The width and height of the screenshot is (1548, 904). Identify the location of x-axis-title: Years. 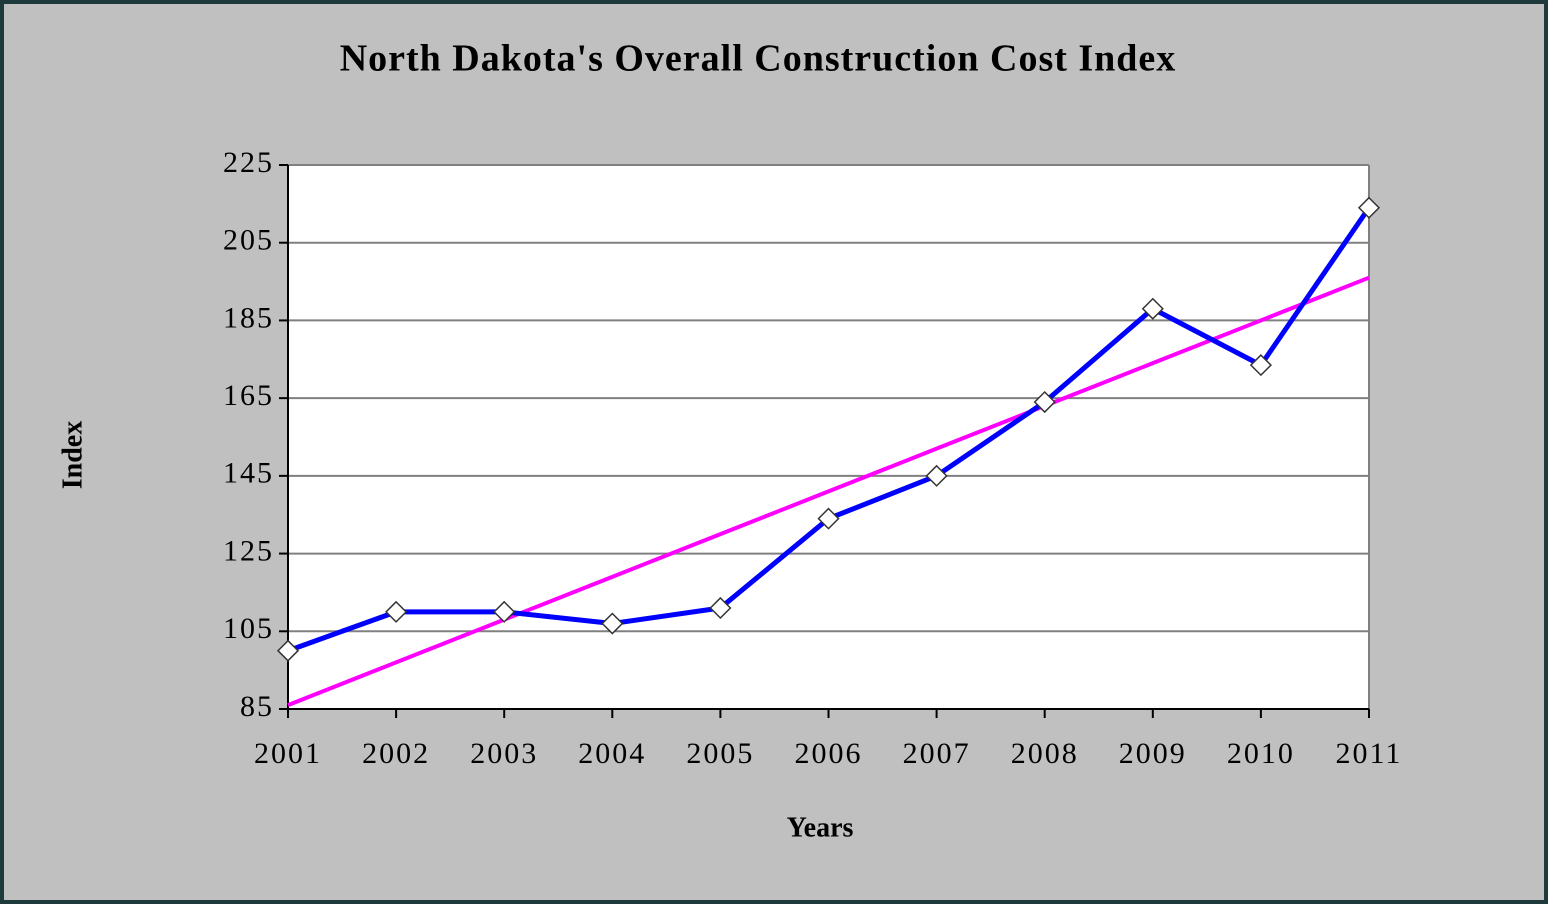
(820, 827).